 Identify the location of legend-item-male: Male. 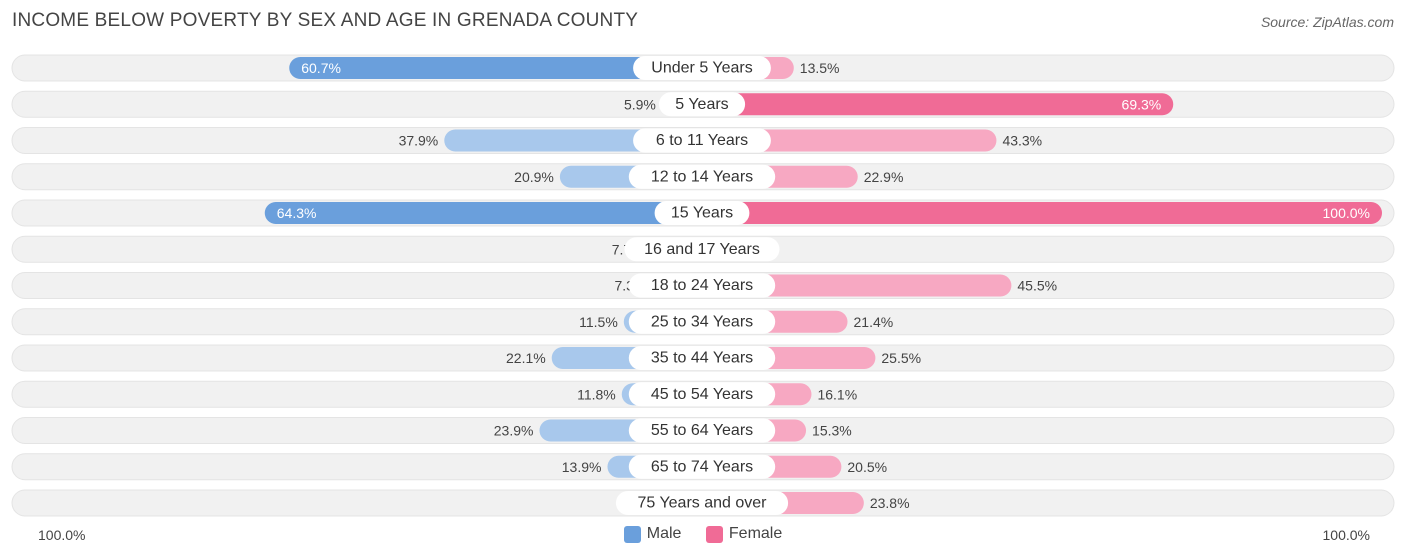
(652, 534).